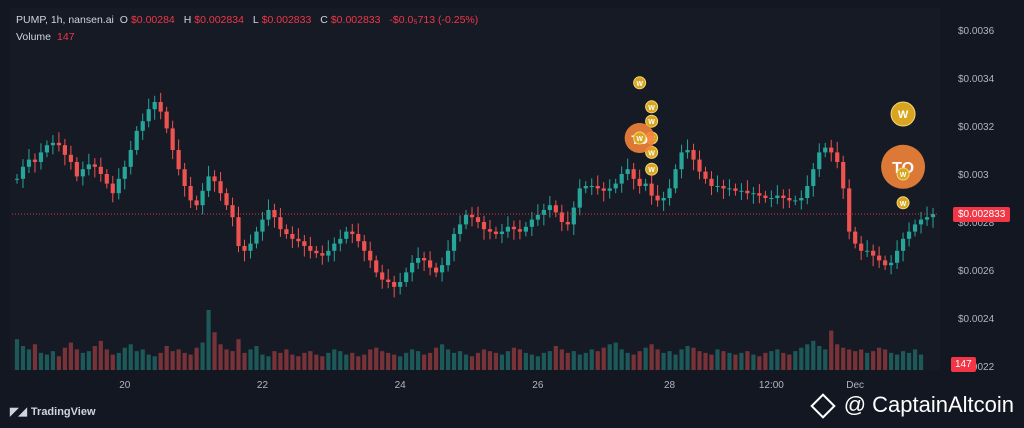  Describe the element at coordinates (652, 107) in the screenshot. I see `w-marker` at that location.